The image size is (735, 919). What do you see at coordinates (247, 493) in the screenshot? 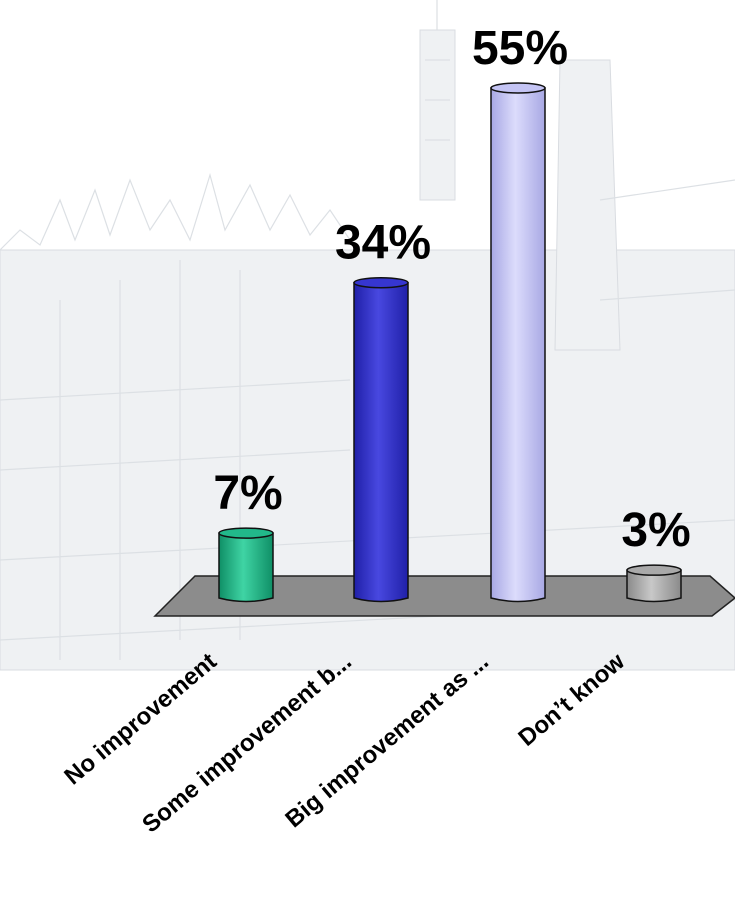
I see `value-label-1: 7%` at bounding box center [247, 493].